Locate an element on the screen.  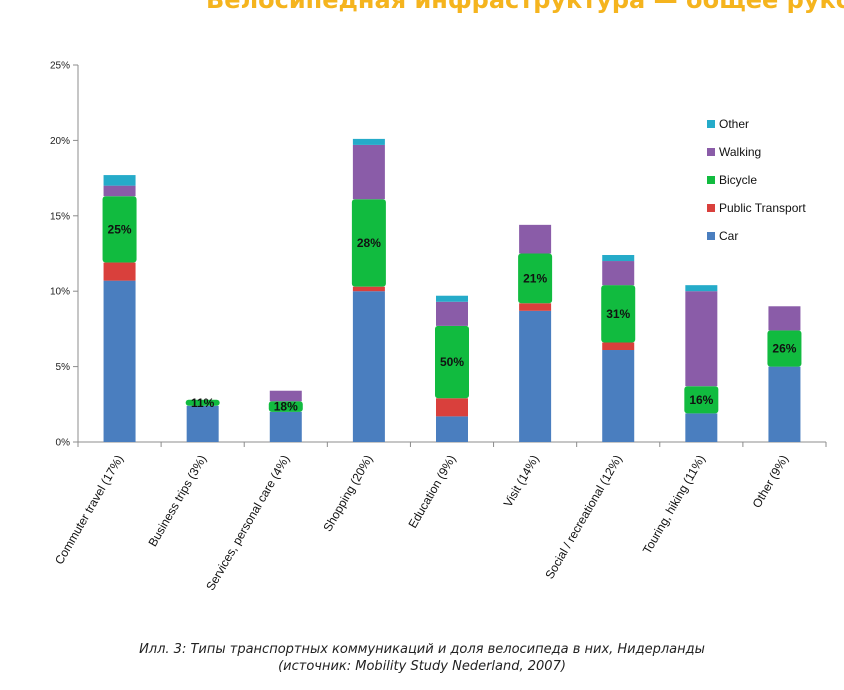
x-tick-label: Commuter travel (17%) is located at coordinates (89, 509).